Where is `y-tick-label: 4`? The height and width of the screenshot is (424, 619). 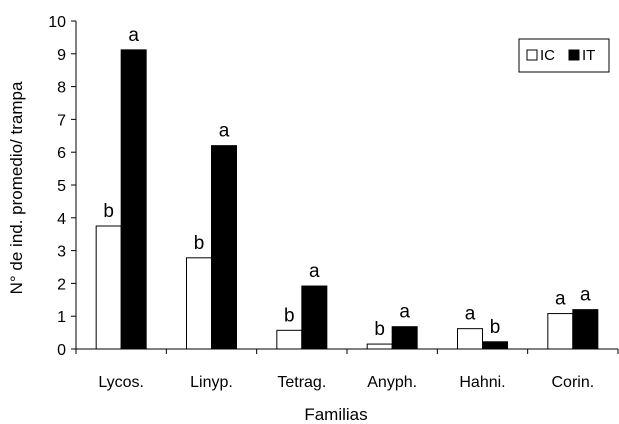 y-tick-label: 4 is located at coordinates (61, 219).